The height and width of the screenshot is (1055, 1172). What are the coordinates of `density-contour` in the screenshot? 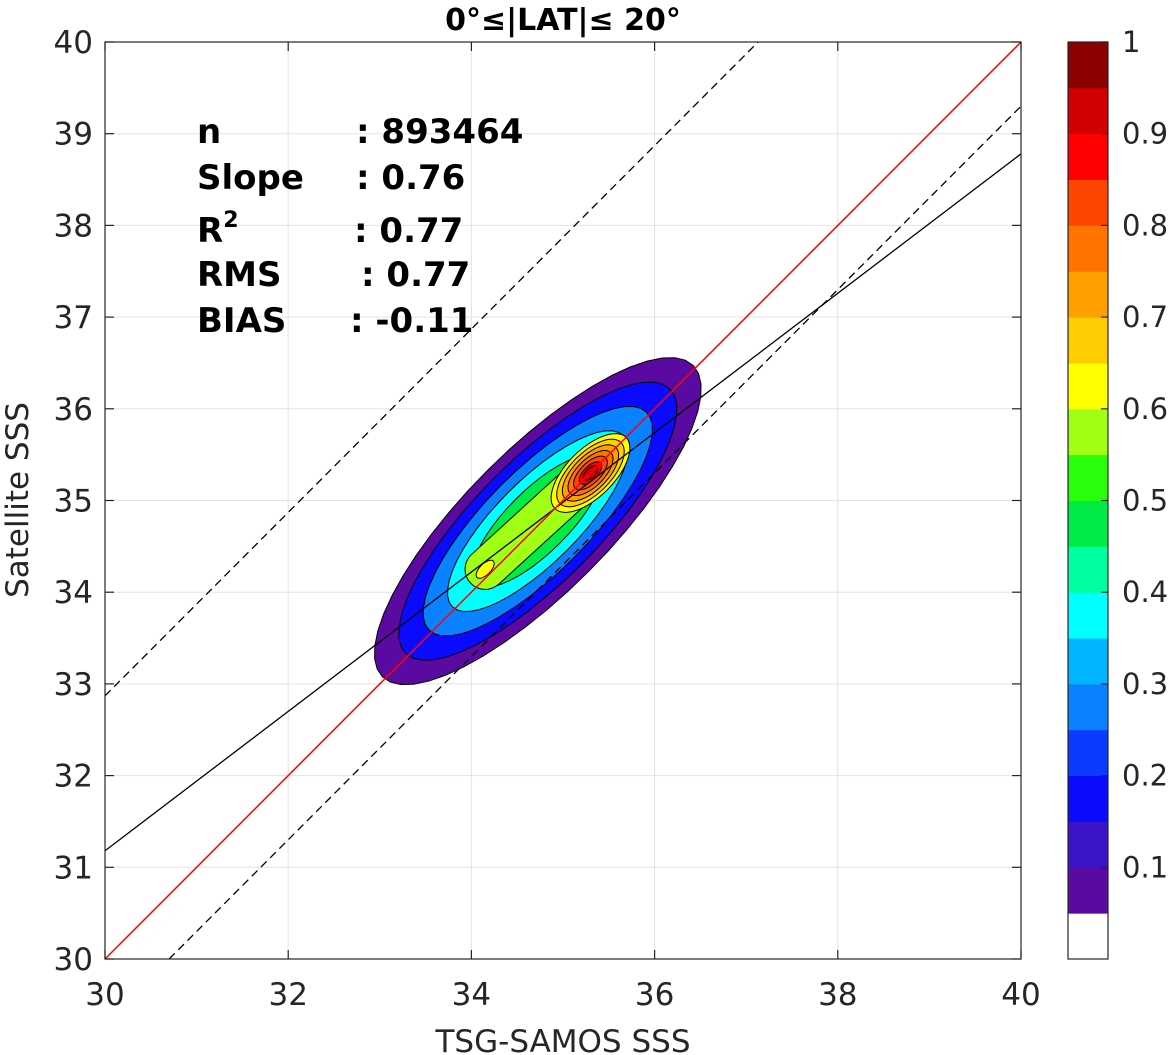 It's located at (485, 569).